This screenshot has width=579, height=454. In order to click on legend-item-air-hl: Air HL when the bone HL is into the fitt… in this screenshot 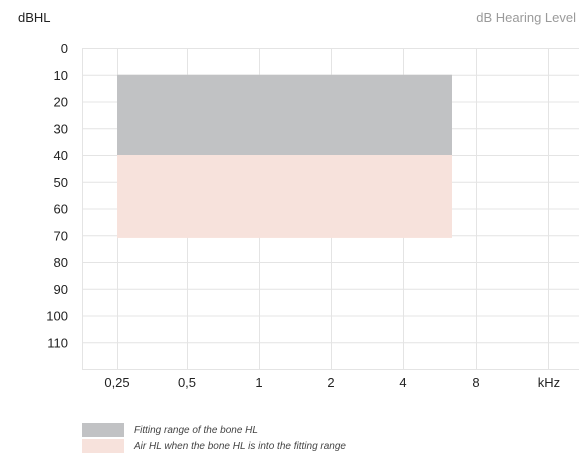, I will do `click(214, 446)`.